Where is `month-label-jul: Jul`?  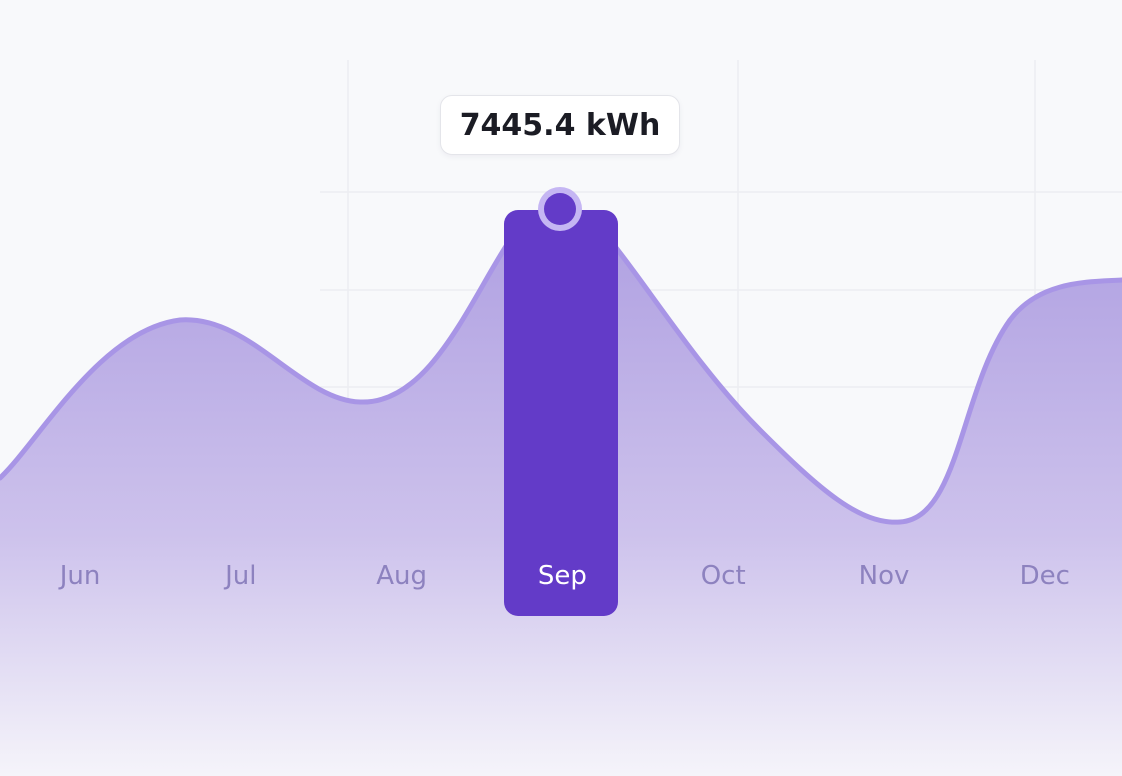
month-label-jul: Jul is located at coordinates (239, 576).